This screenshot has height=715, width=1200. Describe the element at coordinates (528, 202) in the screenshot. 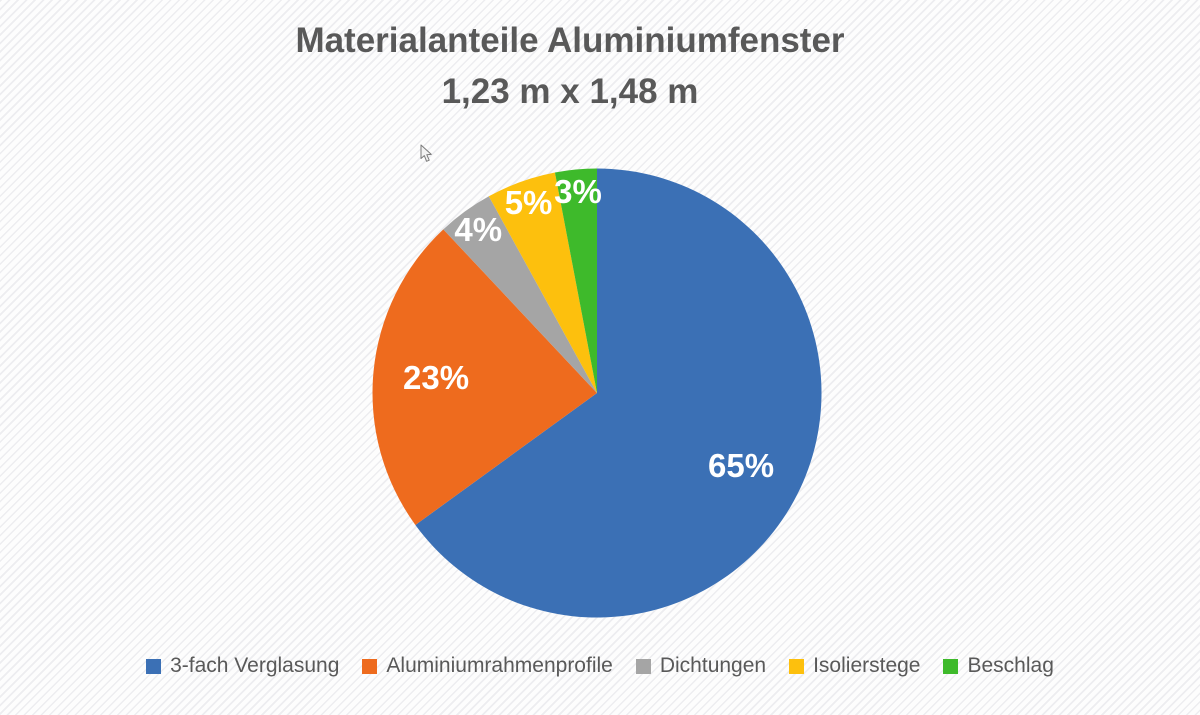

I see `pie-data-label-isolierstege: 5%` at that location.